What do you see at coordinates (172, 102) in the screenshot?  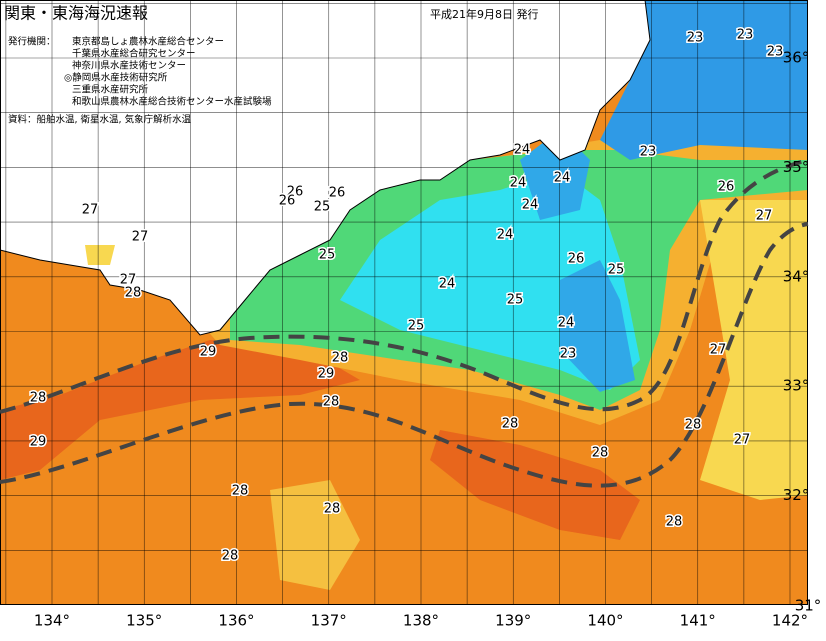 I see `issuer: 和歌山県農林水産総合技術センター水産試験場` at bounding box center [172, 102].